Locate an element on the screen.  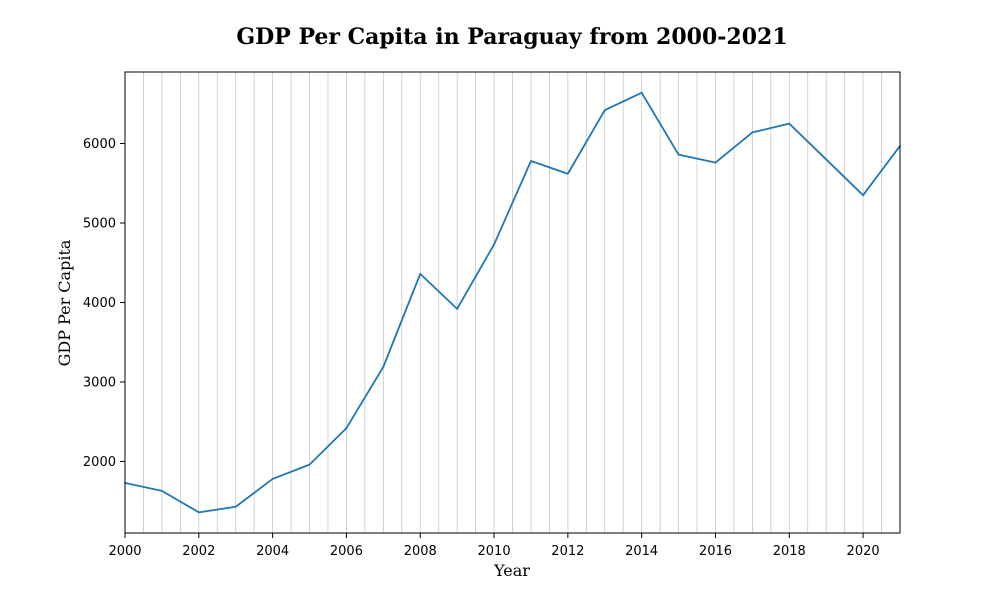
x-tick-label: 2008 is located at coordinates (420, 551).